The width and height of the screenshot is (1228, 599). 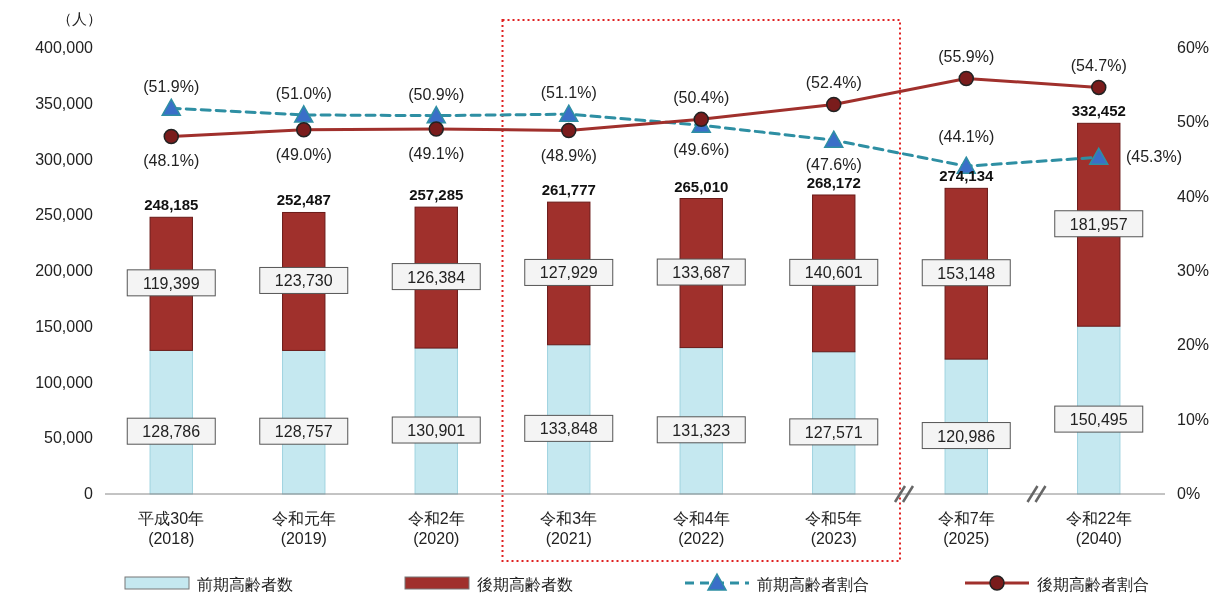 I want to click on y-tick-label: 350,000, so click(x=64, y=103).